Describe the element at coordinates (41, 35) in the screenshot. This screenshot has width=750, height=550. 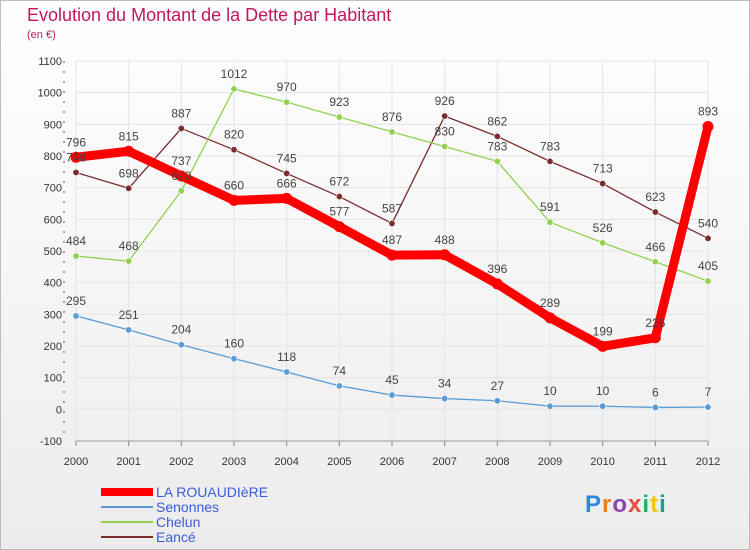
I see `chart-subtitle: (en €)` at that location.